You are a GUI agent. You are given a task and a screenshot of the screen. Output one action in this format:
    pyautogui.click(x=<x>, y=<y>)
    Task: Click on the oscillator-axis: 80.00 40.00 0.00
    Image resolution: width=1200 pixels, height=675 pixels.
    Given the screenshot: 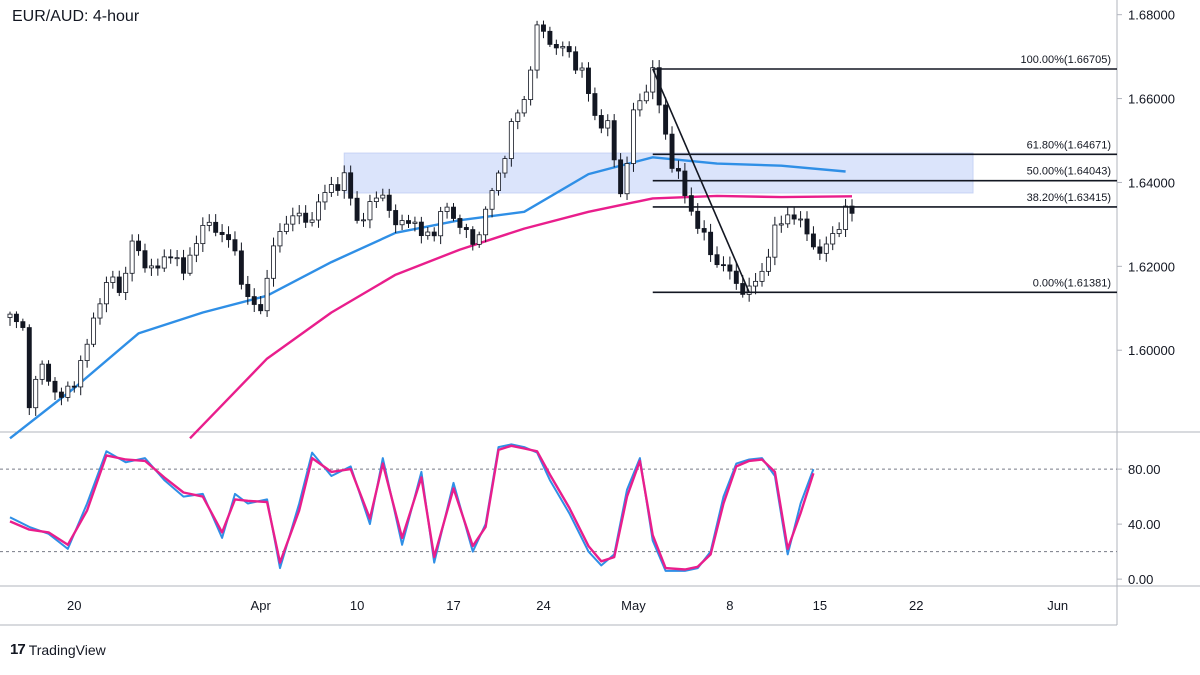 What is the action you would take?
    pyautogui.click(x=1139, y=524)
    